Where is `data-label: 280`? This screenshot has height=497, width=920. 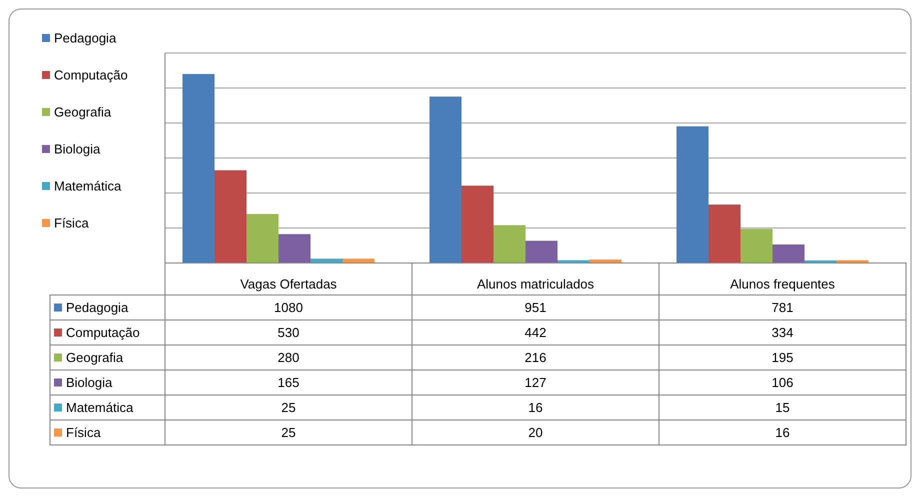
data-label: 280 is located at coordinates (289, 358).